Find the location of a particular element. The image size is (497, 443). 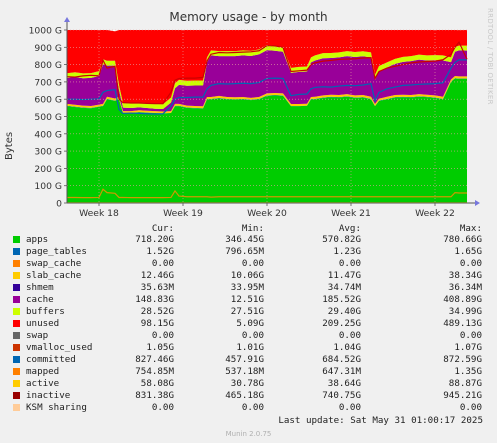

x-tick-label: Week 18 is located at coordinates (99, 213).